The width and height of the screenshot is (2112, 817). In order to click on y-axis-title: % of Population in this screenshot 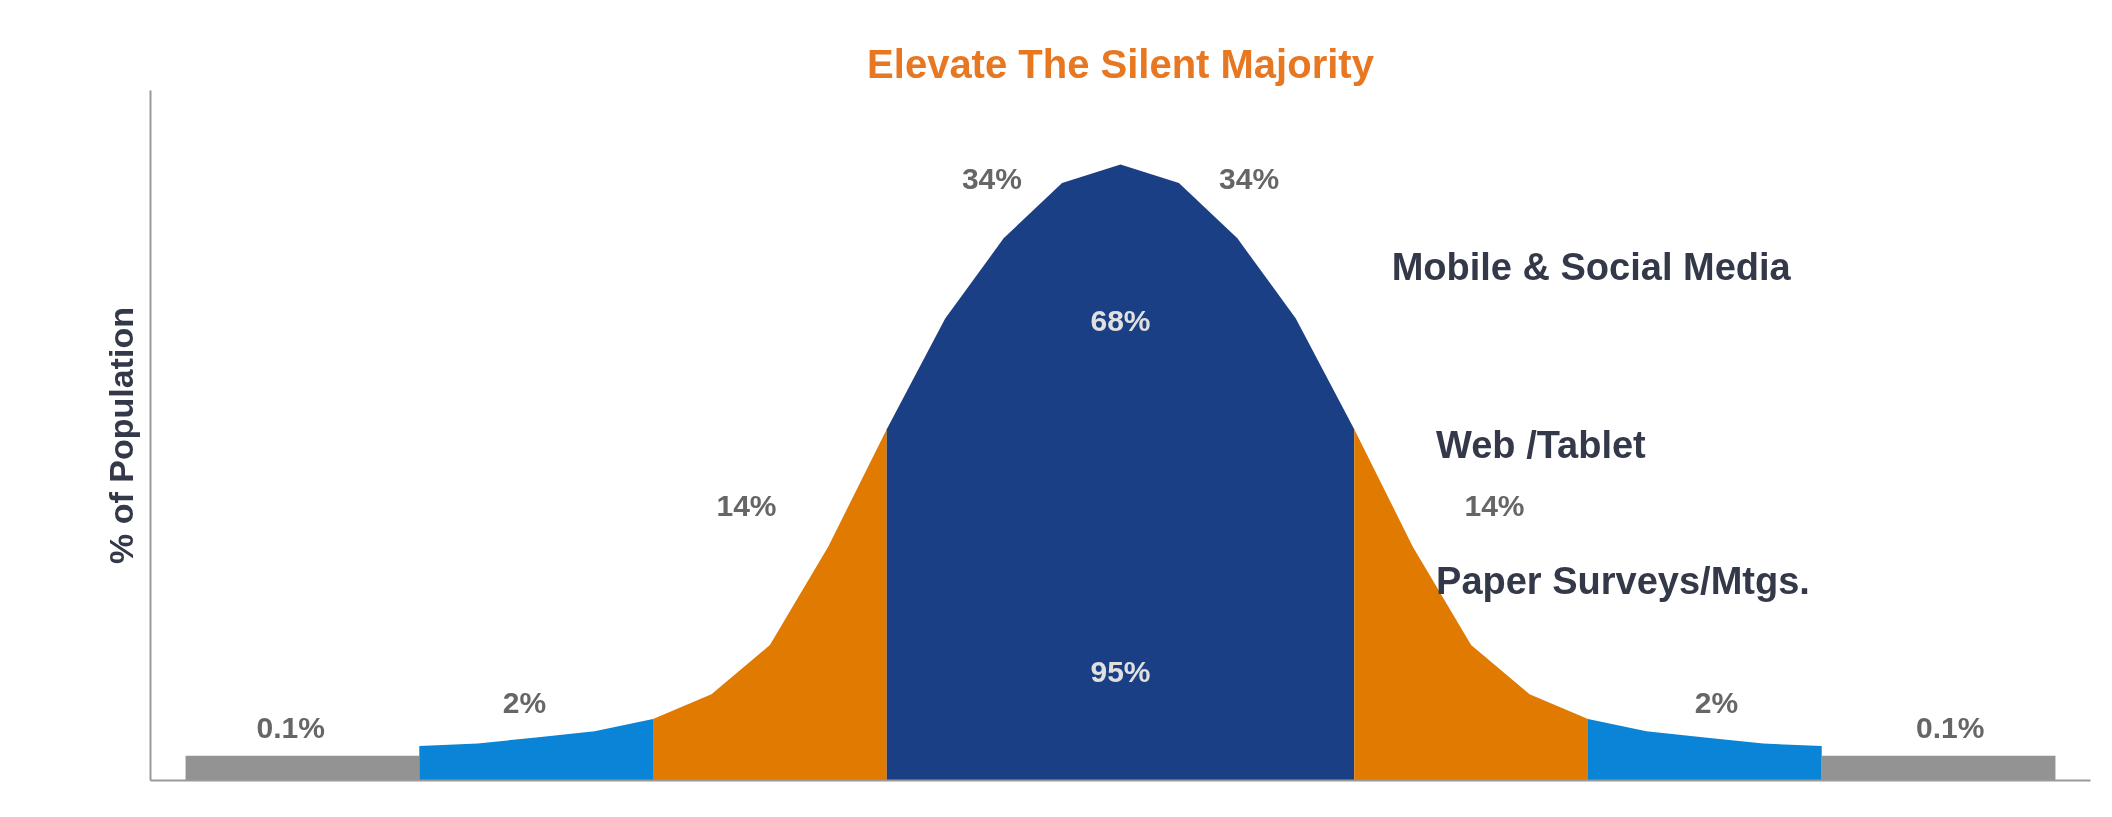, I will do `click(120, 435)`.